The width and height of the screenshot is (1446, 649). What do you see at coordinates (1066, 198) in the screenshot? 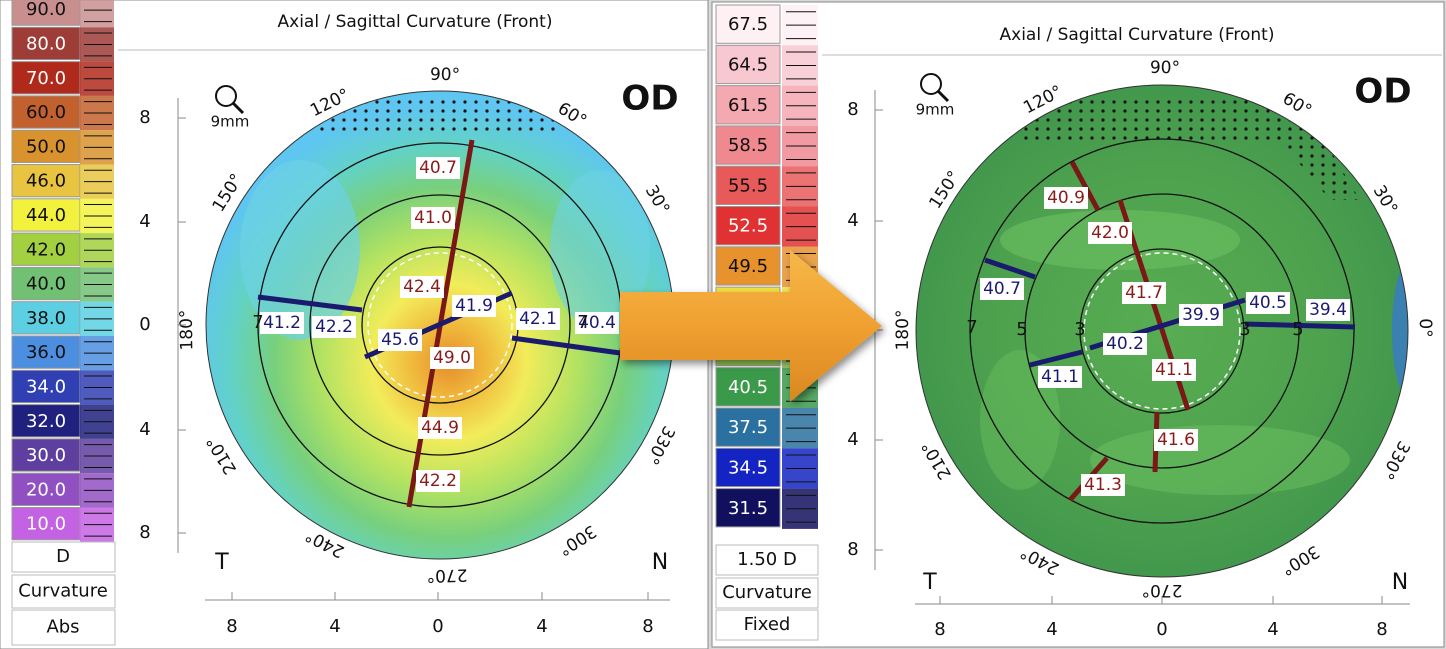
I see `reading: 40.9` at bounding box center [1066, 198].